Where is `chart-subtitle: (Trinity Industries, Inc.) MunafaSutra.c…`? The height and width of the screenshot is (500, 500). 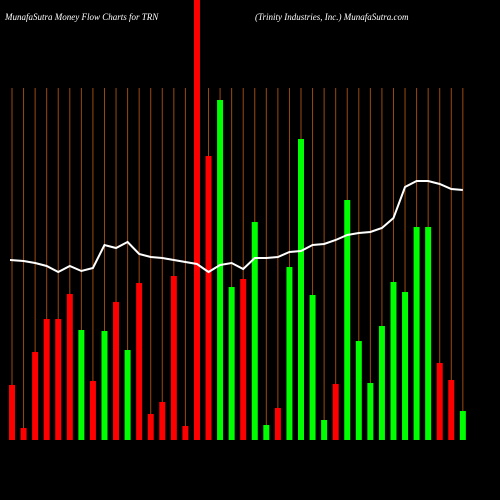 chart-subtitle: (Trinity Industries, Inc.) MunafaSutra.c… is located at coordinates (332, 17).